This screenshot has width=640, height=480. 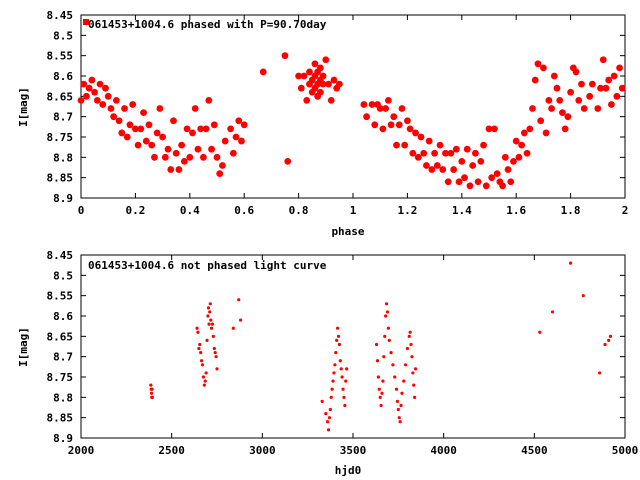 I want to click on unphased-x-tick-label: 4000, so click(x=443, y=450).